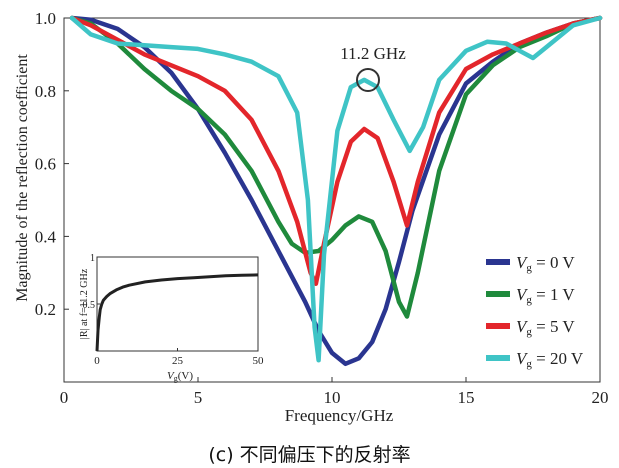  I want to click on inset-x-axis-label-rest: (V), so click(186, 376).